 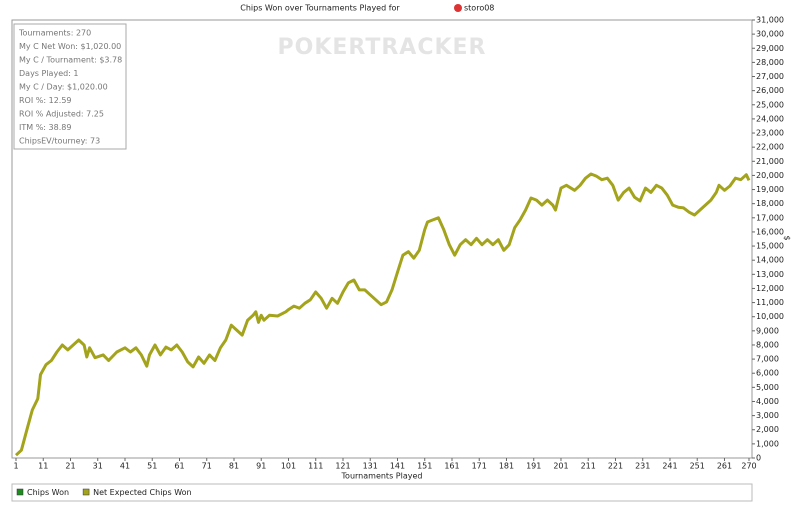 What do you see at coordinates (458, 8) in the screenshot?
I see `player-icon` at bounding box center [458, 8].